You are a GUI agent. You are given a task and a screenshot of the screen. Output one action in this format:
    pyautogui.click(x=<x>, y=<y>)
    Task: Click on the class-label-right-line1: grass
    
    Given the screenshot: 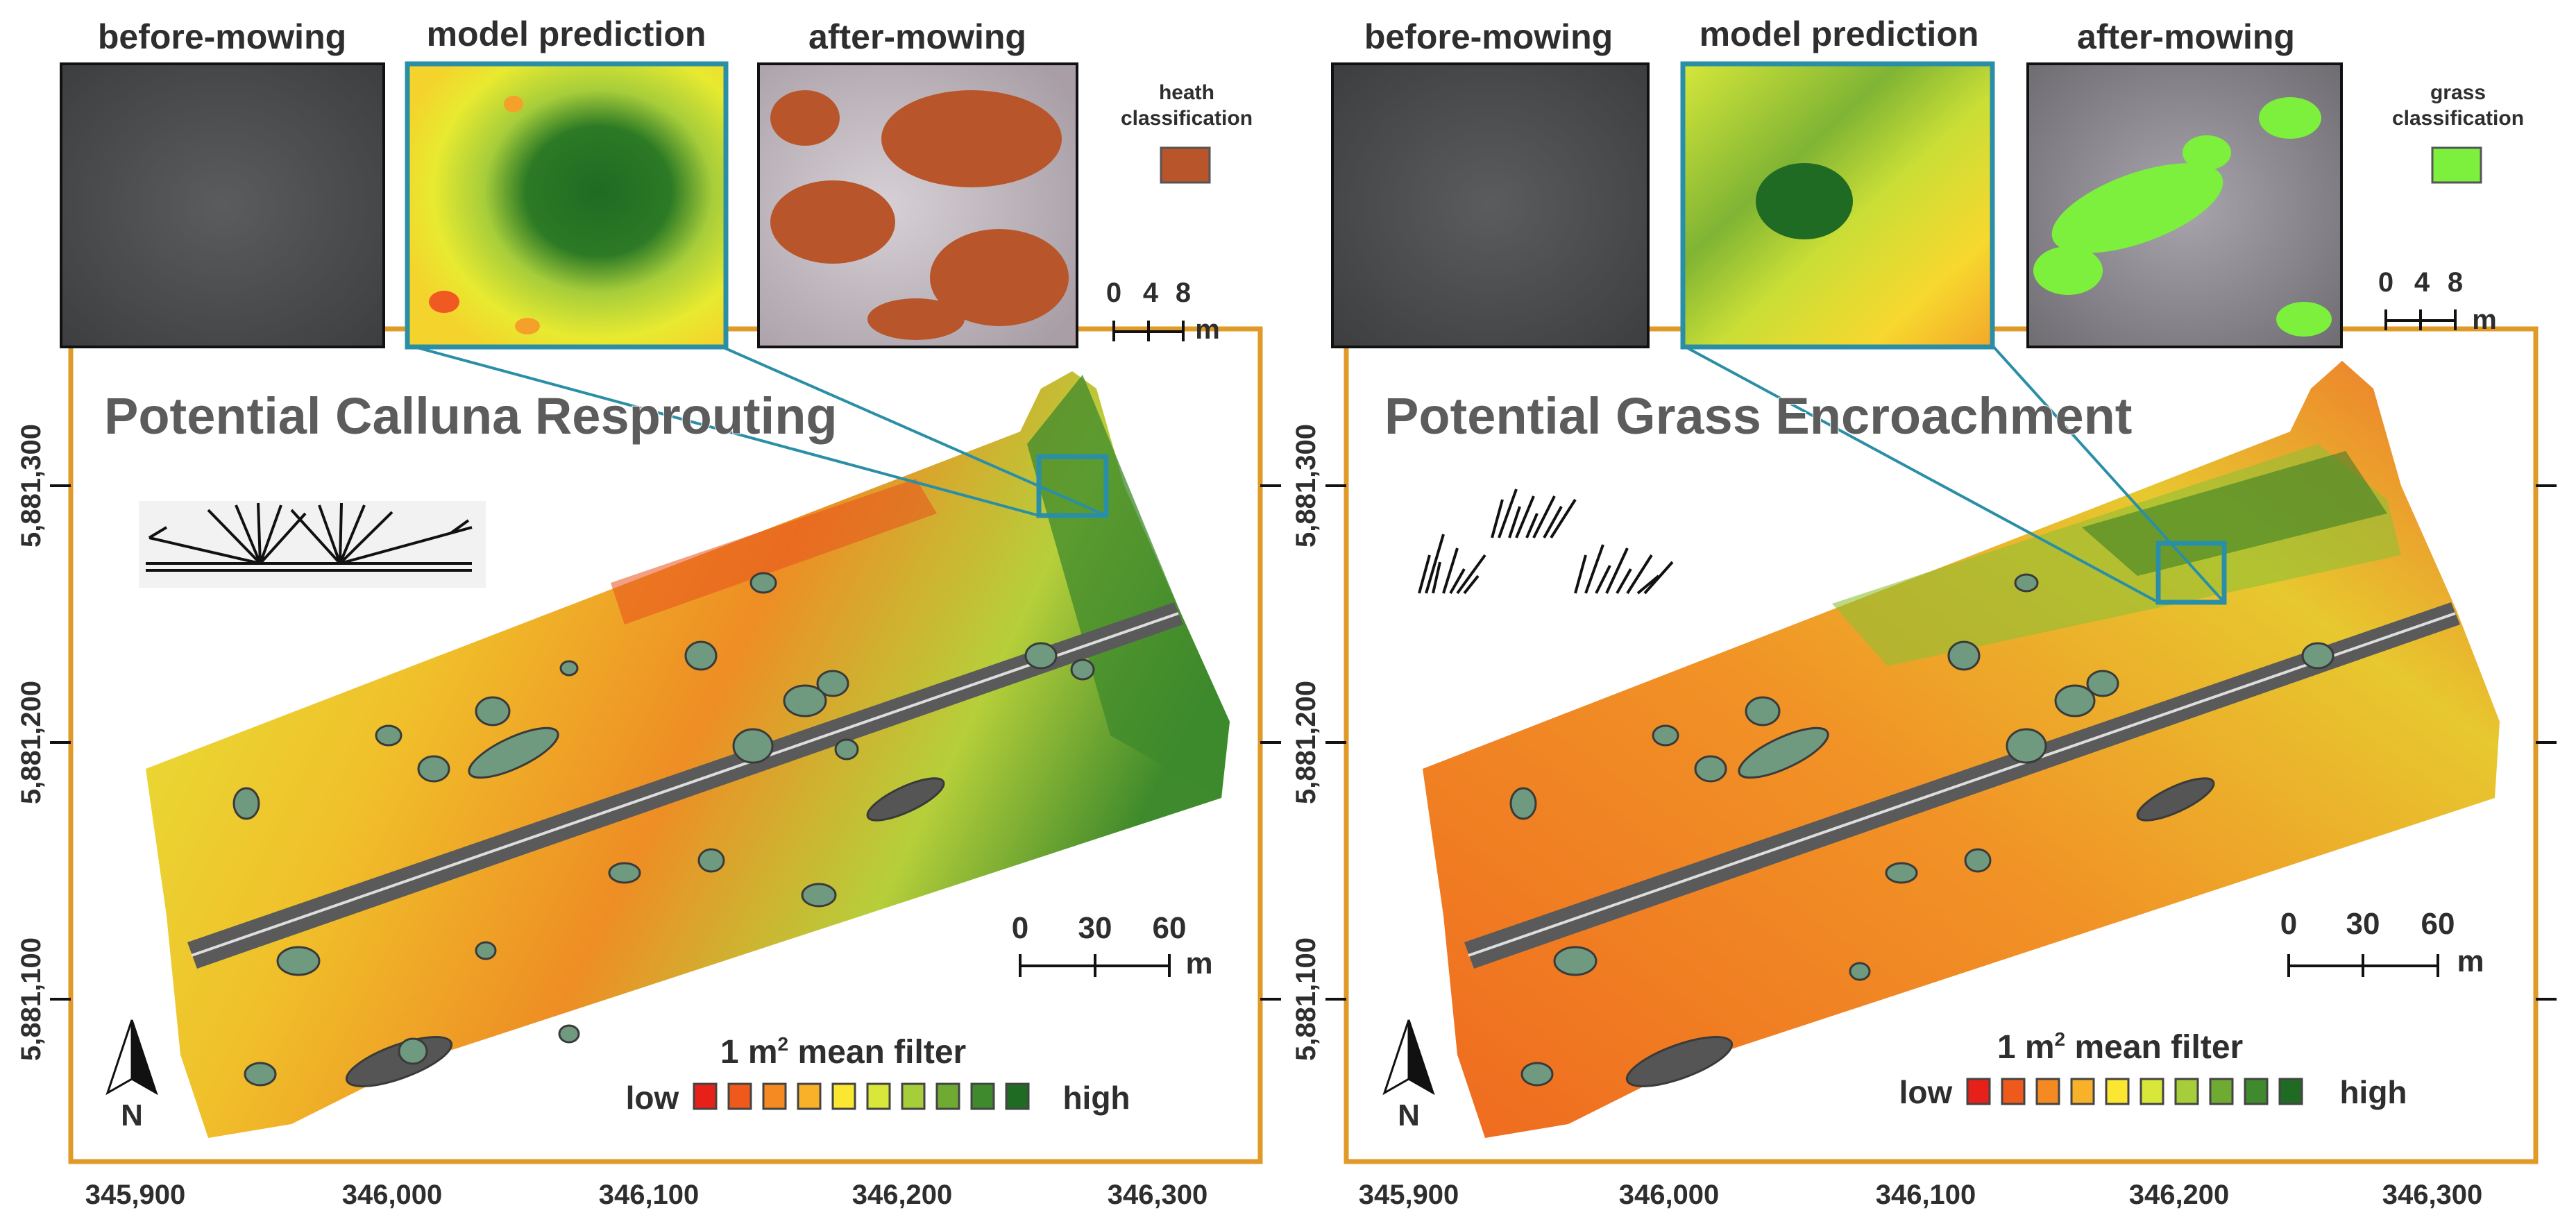 What is the action you would take?
    pyautogui.click(x=2458, y=92)
    